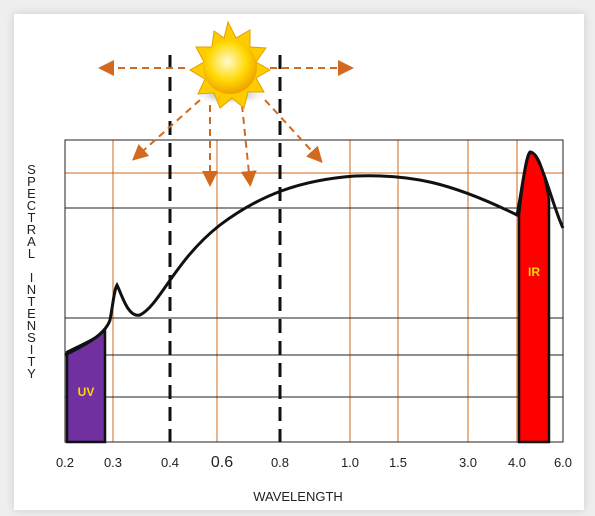 The height and width of the screenshot is (516, 595). What do you see at coordinates (86, 392) in the screenshot?
I see `uv-label: UV` at bounding box center [86, 392].